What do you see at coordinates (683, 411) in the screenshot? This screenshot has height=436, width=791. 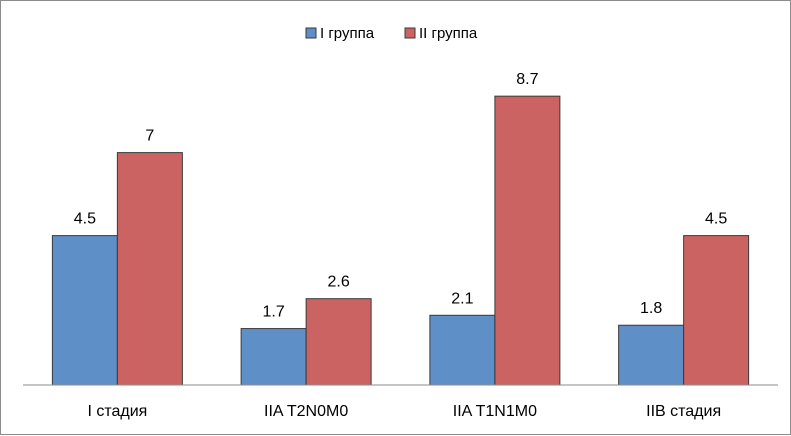 I see `x-tick-label: IIB стадия` at bounding box center [683, 411].